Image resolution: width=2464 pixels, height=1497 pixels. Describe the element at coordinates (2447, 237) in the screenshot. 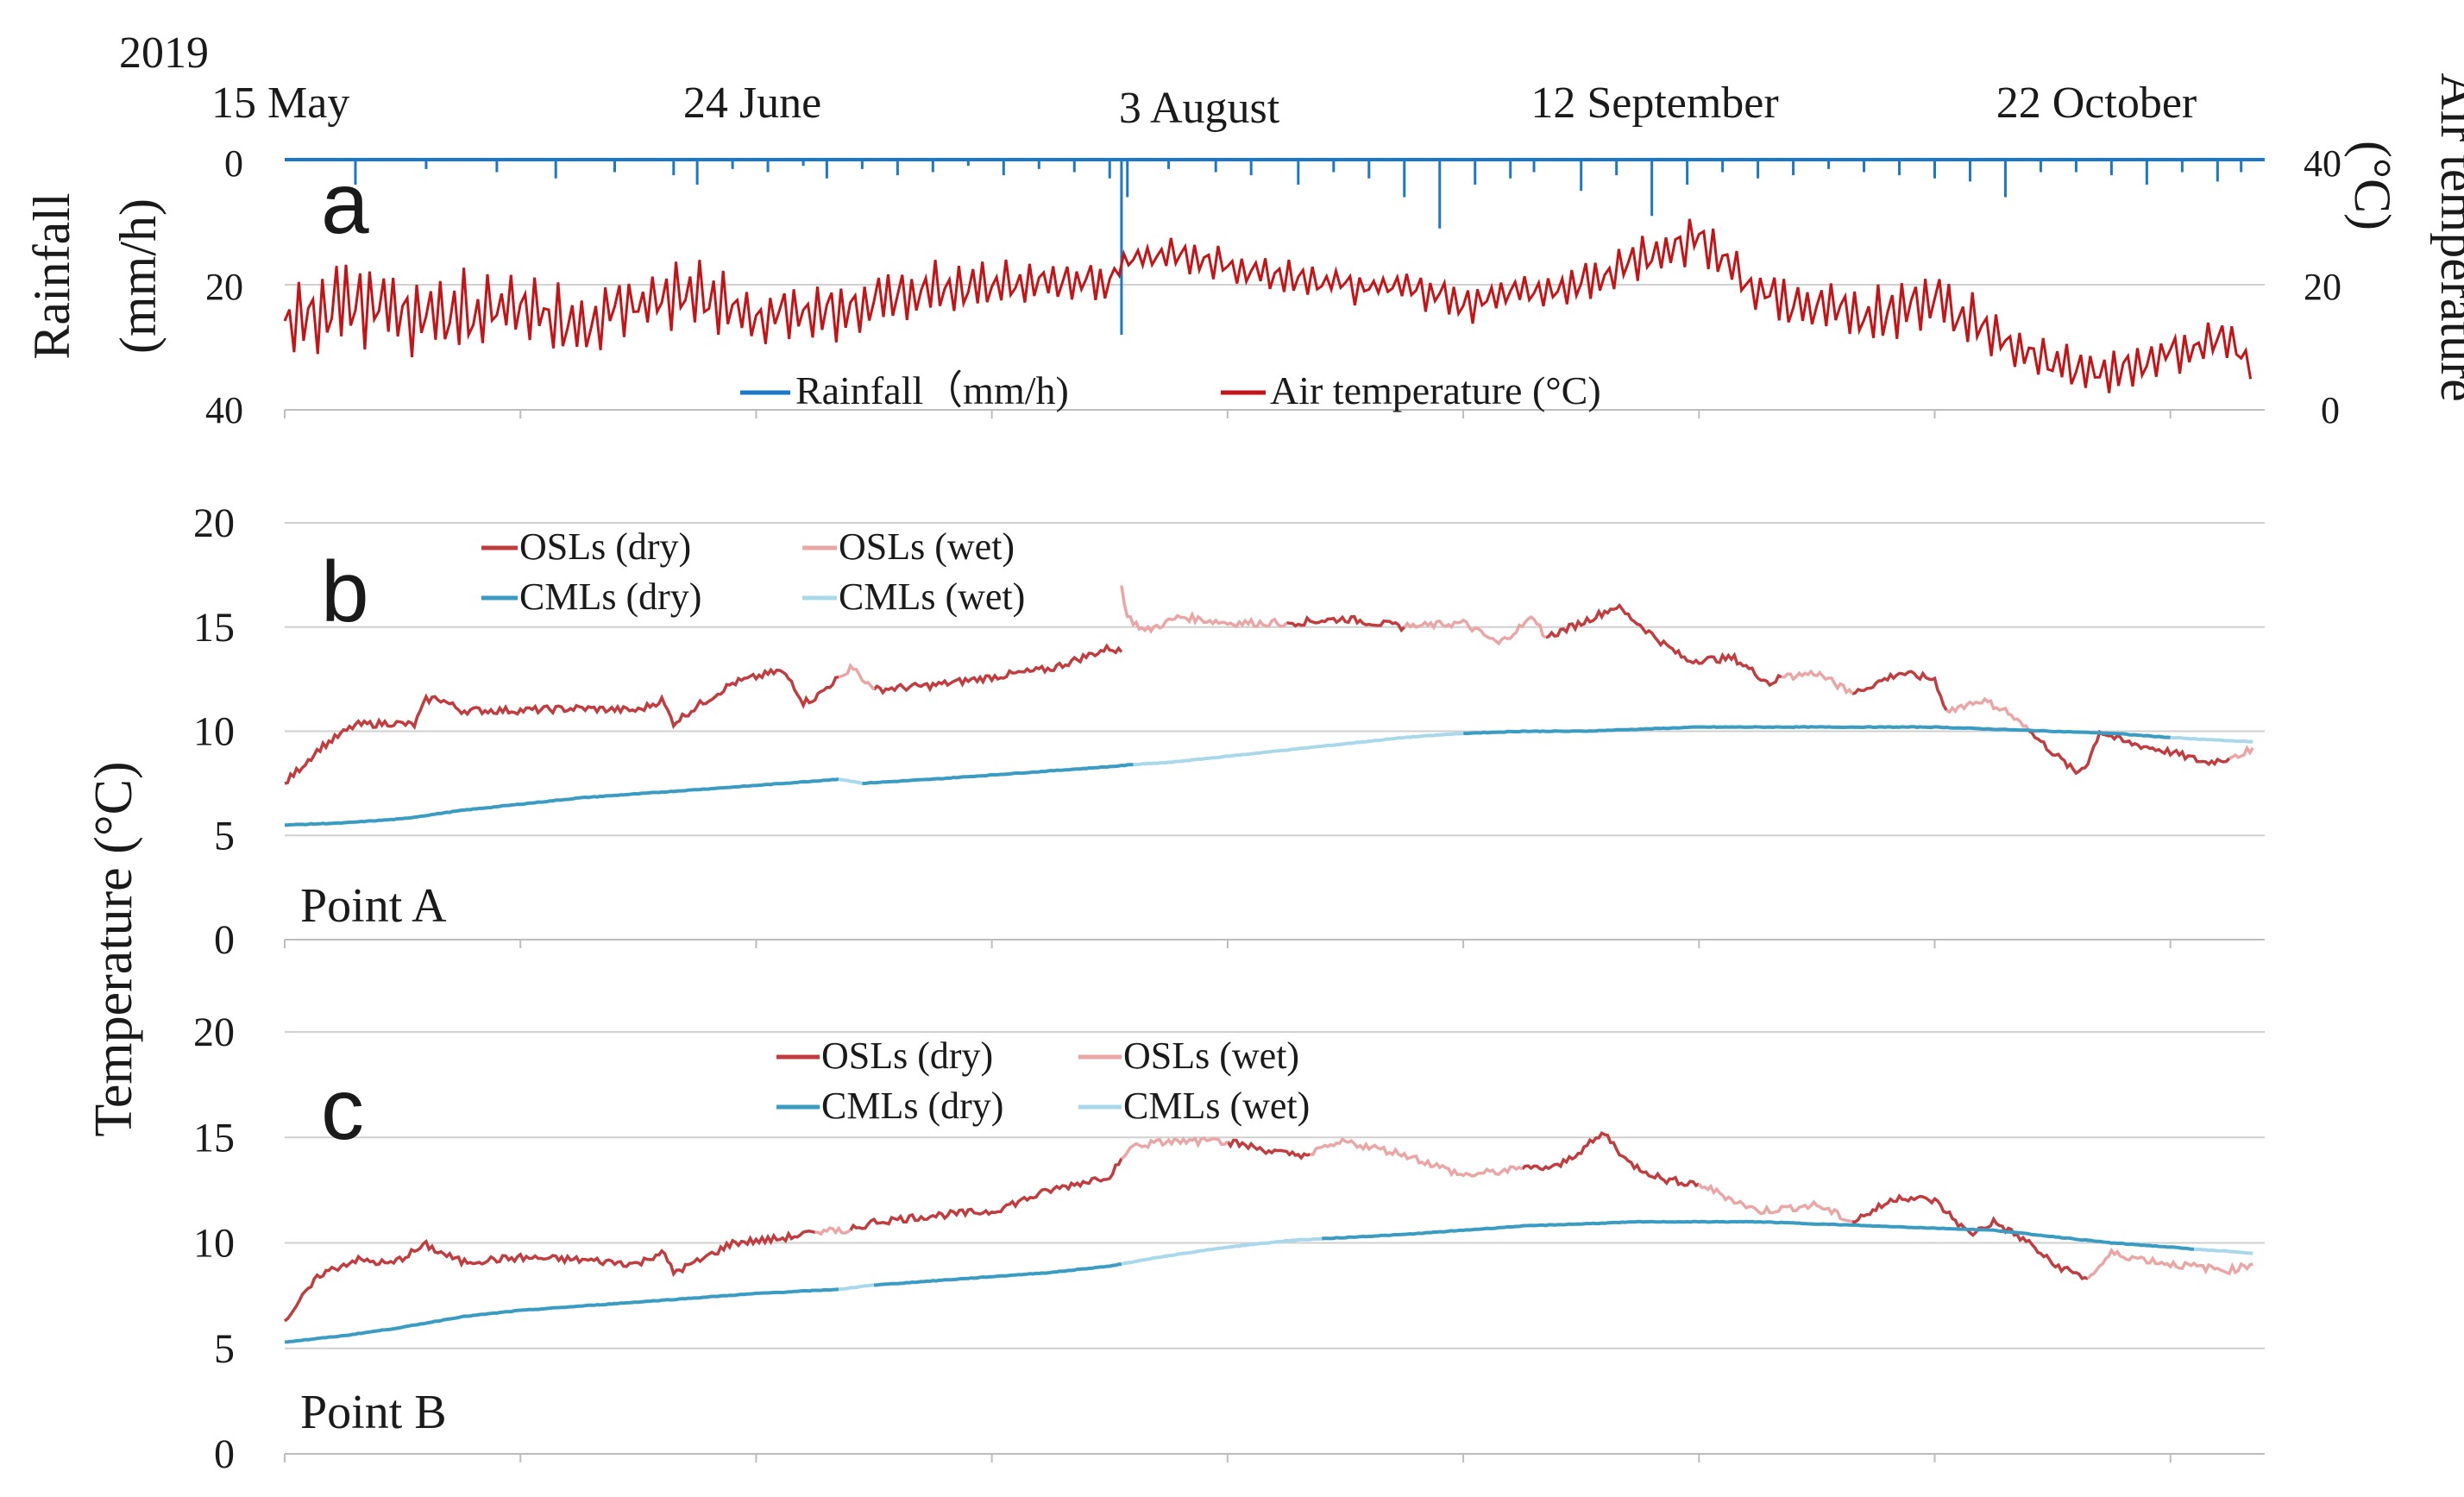

I see `air-temp-axis-label-line1: Air temperature` at that location.